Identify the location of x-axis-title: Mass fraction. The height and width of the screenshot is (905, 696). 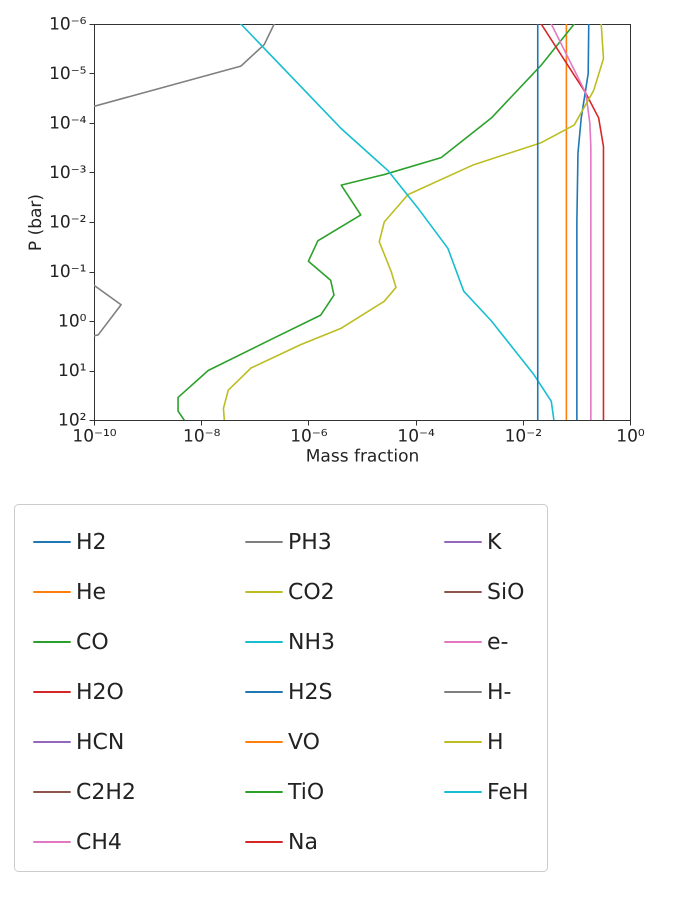
(363, 456).